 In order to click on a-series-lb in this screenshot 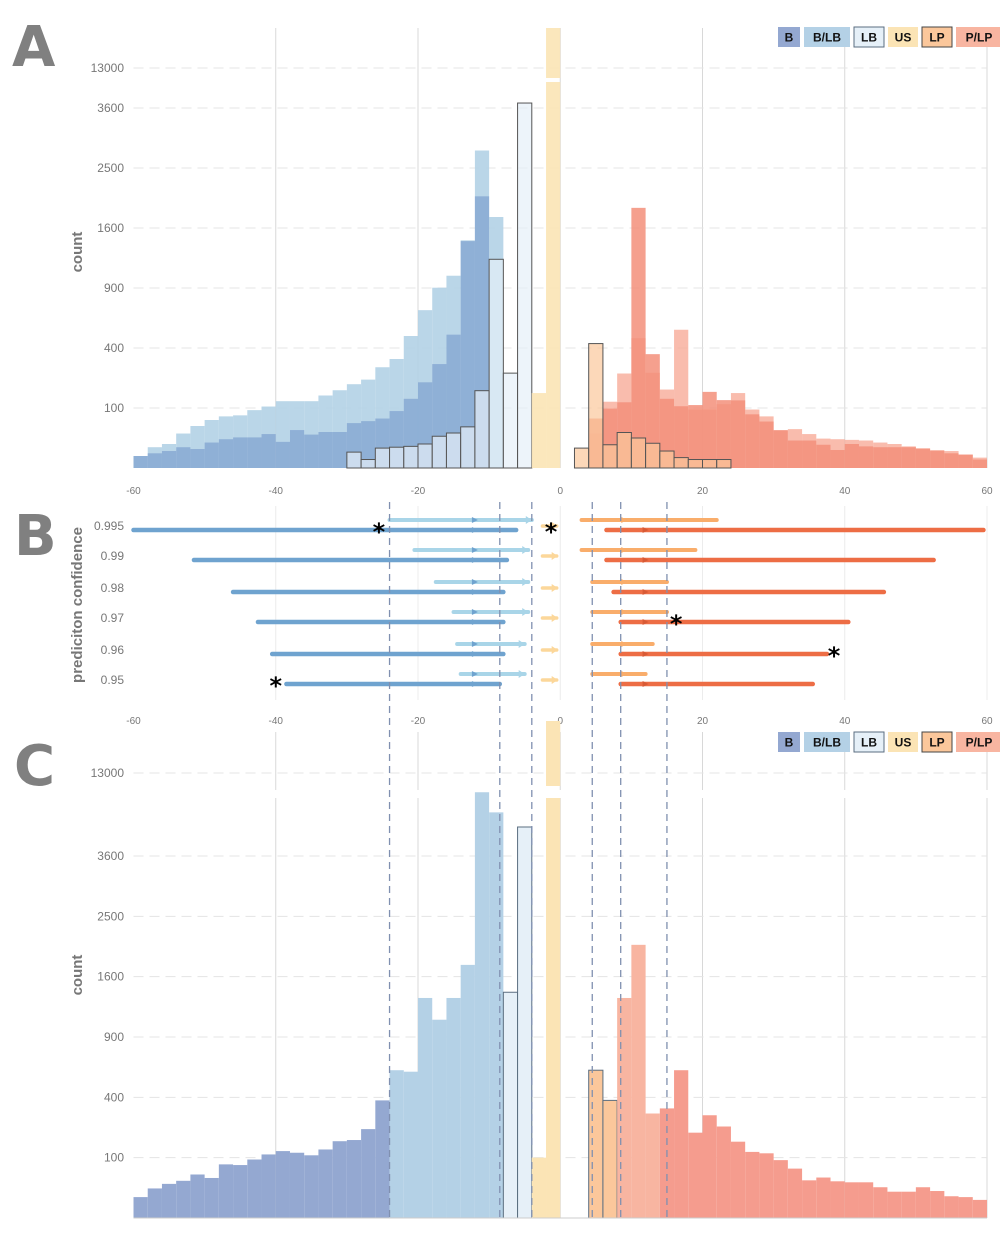, I will do `click(439, 285)`.